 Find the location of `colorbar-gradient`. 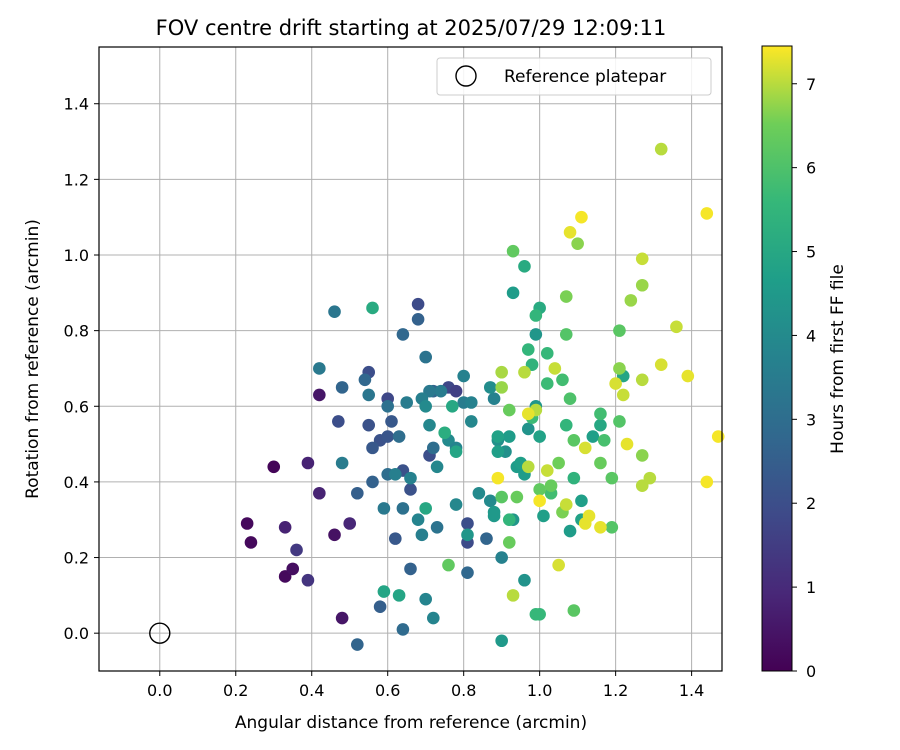

colorbar-gradient is located at coordinates (777, 358).